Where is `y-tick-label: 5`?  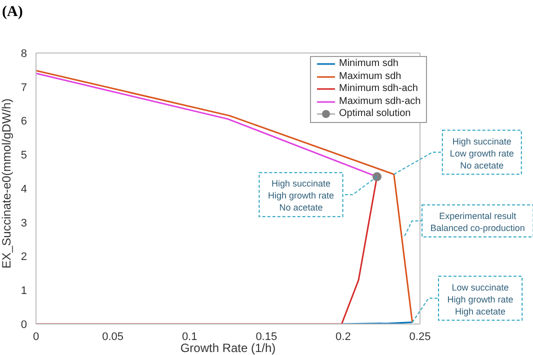
y-tick-label: 5 is located at coordinates (23, 156).